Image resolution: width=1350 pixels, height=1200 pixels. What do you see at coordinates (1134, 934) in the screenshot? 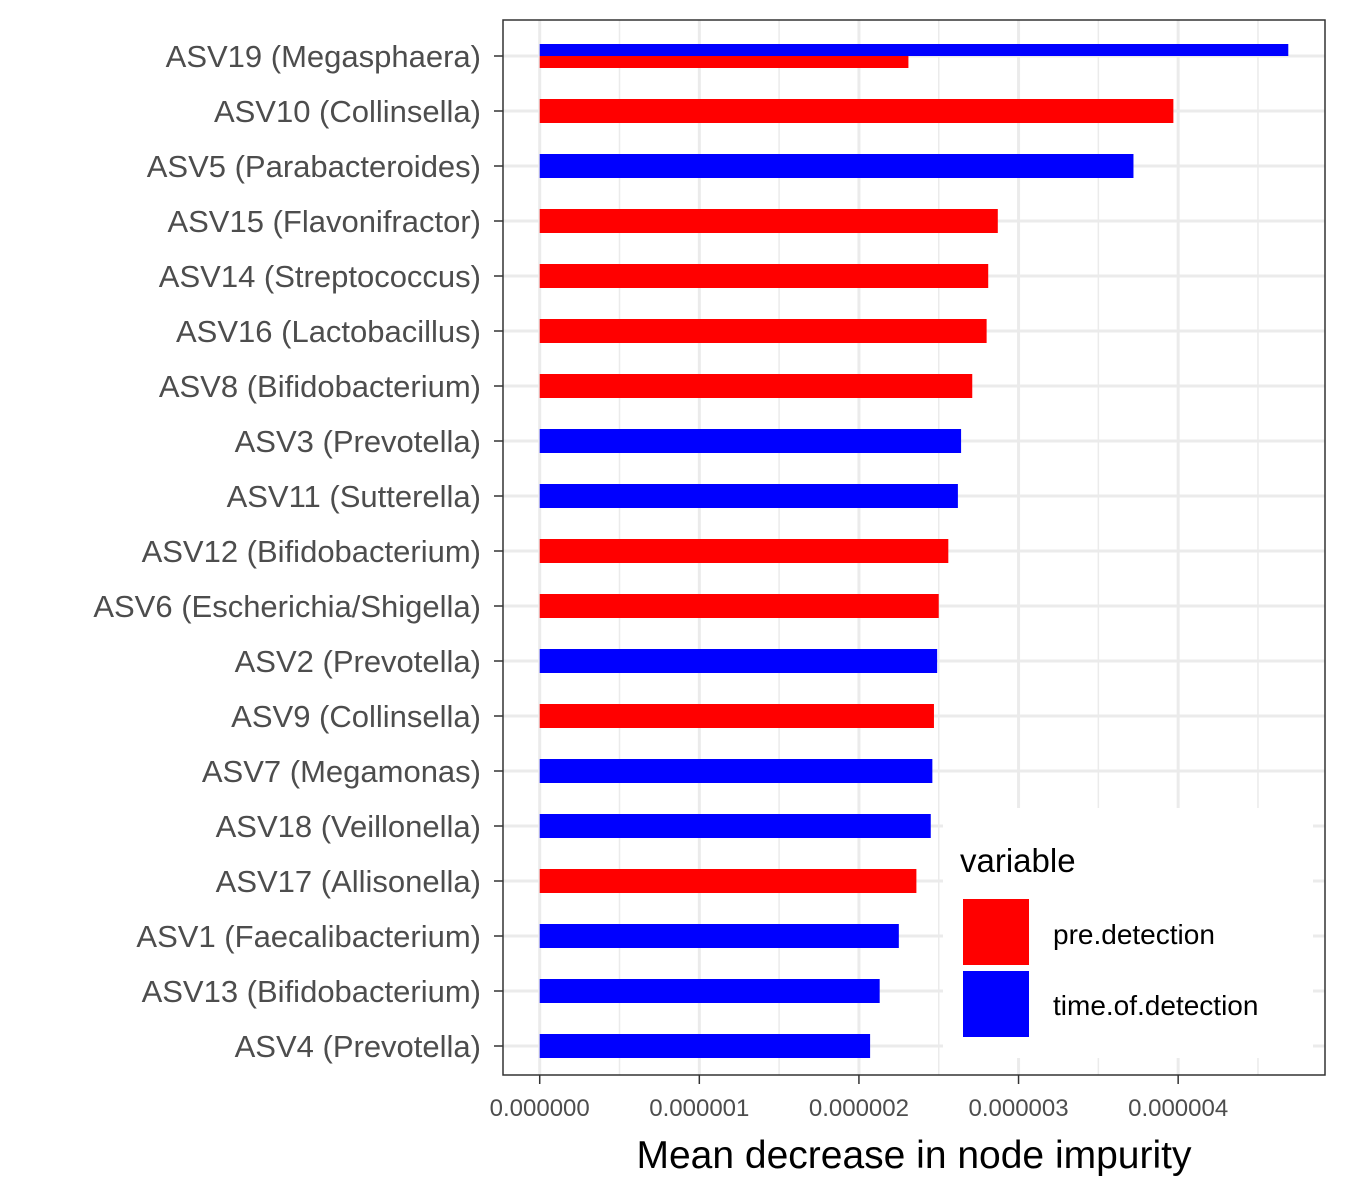
I see `legend-label-pre-detection: pre.detection` at bounding box center [1134, 934].